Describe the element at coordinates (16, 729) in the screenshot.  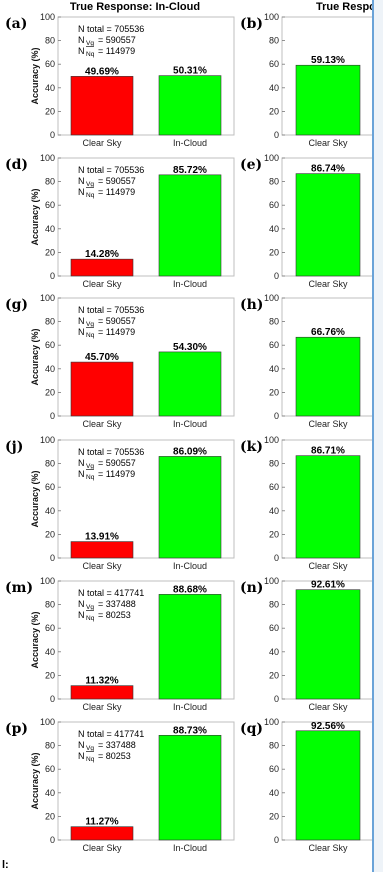
I see `panel-label-p: (p)` at that location.